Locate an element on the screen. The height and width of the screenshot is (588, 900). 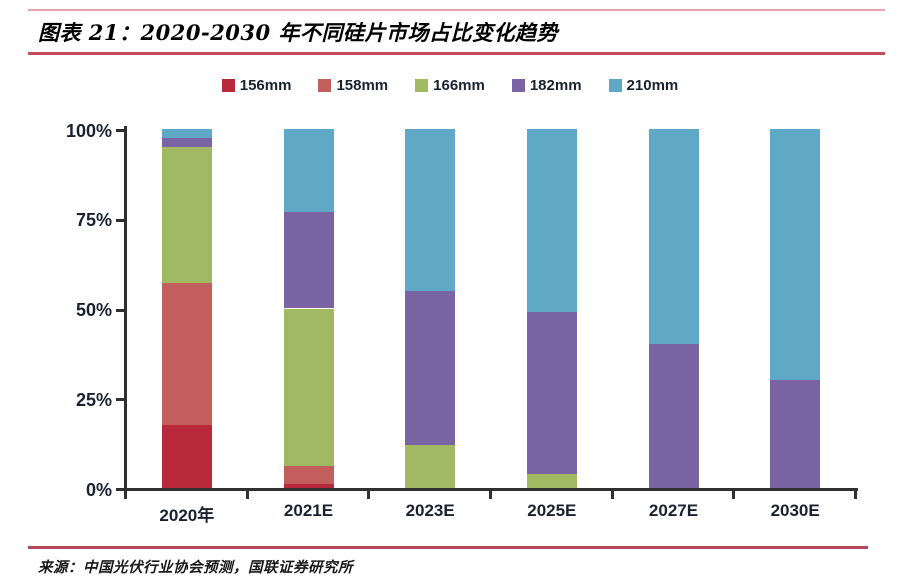
title-underline is located at coordinates (456, 53).